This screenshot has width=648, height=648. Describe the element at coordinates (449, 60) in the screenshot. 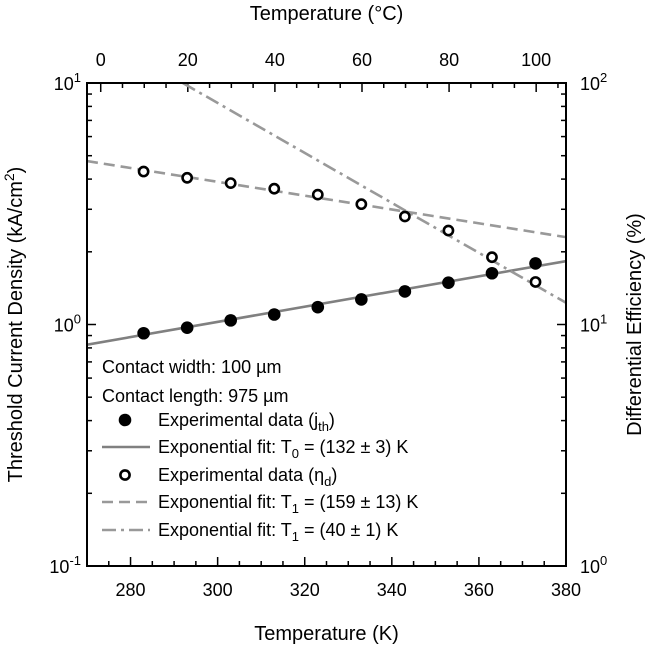

I see `x-top-tick-label: 80` at that location.